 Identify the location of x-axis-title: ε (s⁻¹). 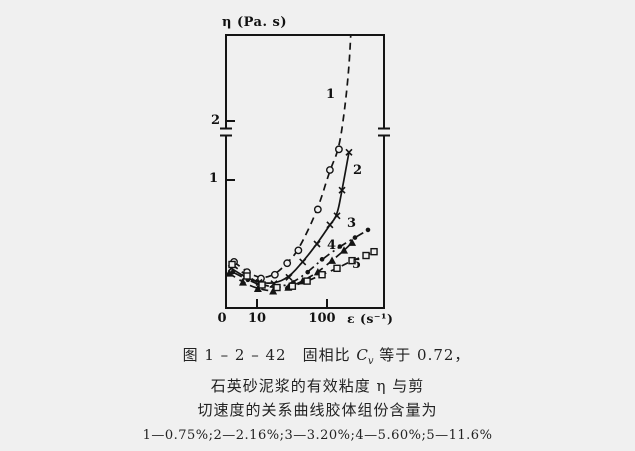
(370, 318).